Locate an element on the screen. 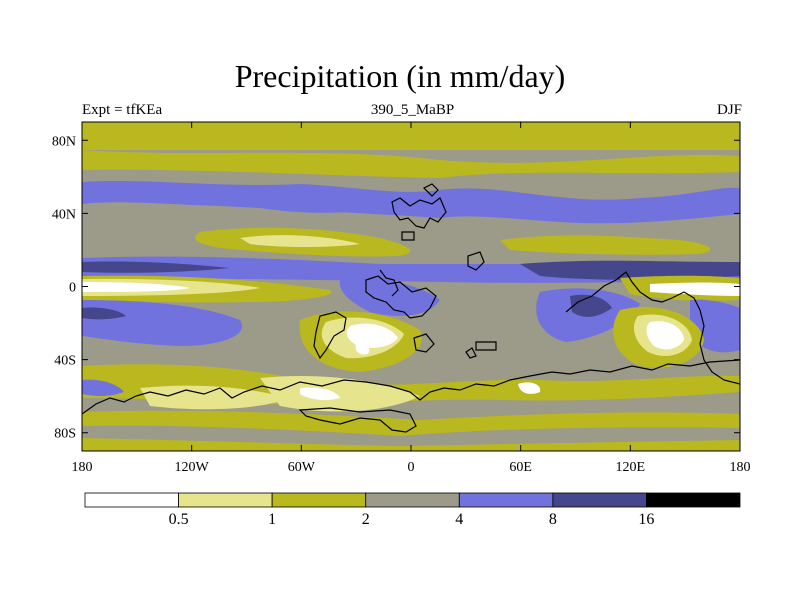 Image resolution: width=800 pixels, height=600 pixels. period-label: 390_5_MaBP is located at coordinates (412, 110).